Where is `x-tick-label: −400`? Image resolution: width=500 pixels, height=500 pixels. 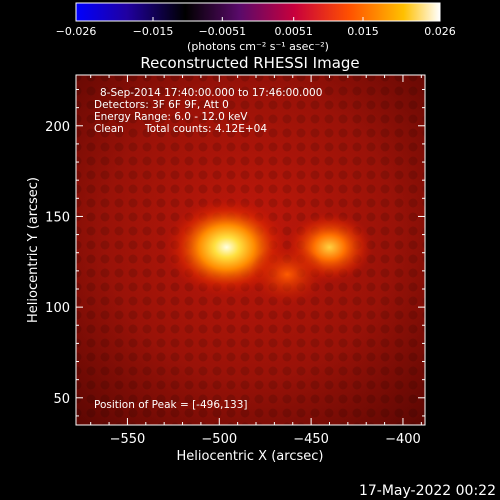
x-tick-label: −400 is located at coordinates (403, 439).